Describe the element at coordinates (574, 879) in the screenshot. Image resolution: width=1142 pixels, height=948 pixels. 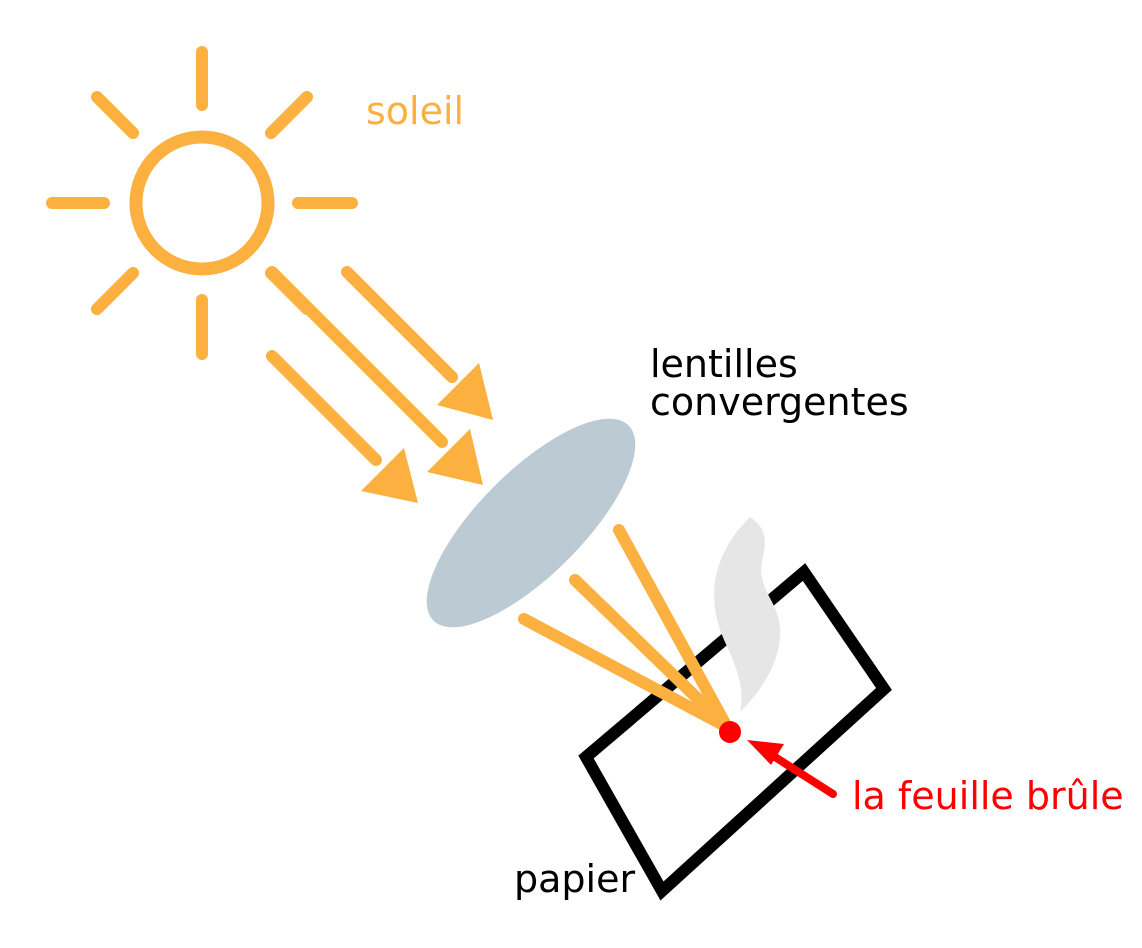
I see `paper-label: papier` at that location.